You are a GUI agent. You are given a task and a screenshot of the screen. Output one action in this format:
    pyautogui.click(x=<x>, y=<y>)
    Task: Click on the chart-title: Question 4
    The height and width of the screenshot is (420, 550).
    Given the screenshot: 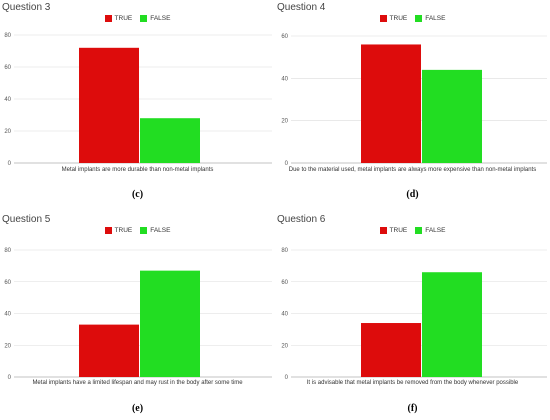 What is the action you would take?
    pyautogui.click(x=301, y=7)
    